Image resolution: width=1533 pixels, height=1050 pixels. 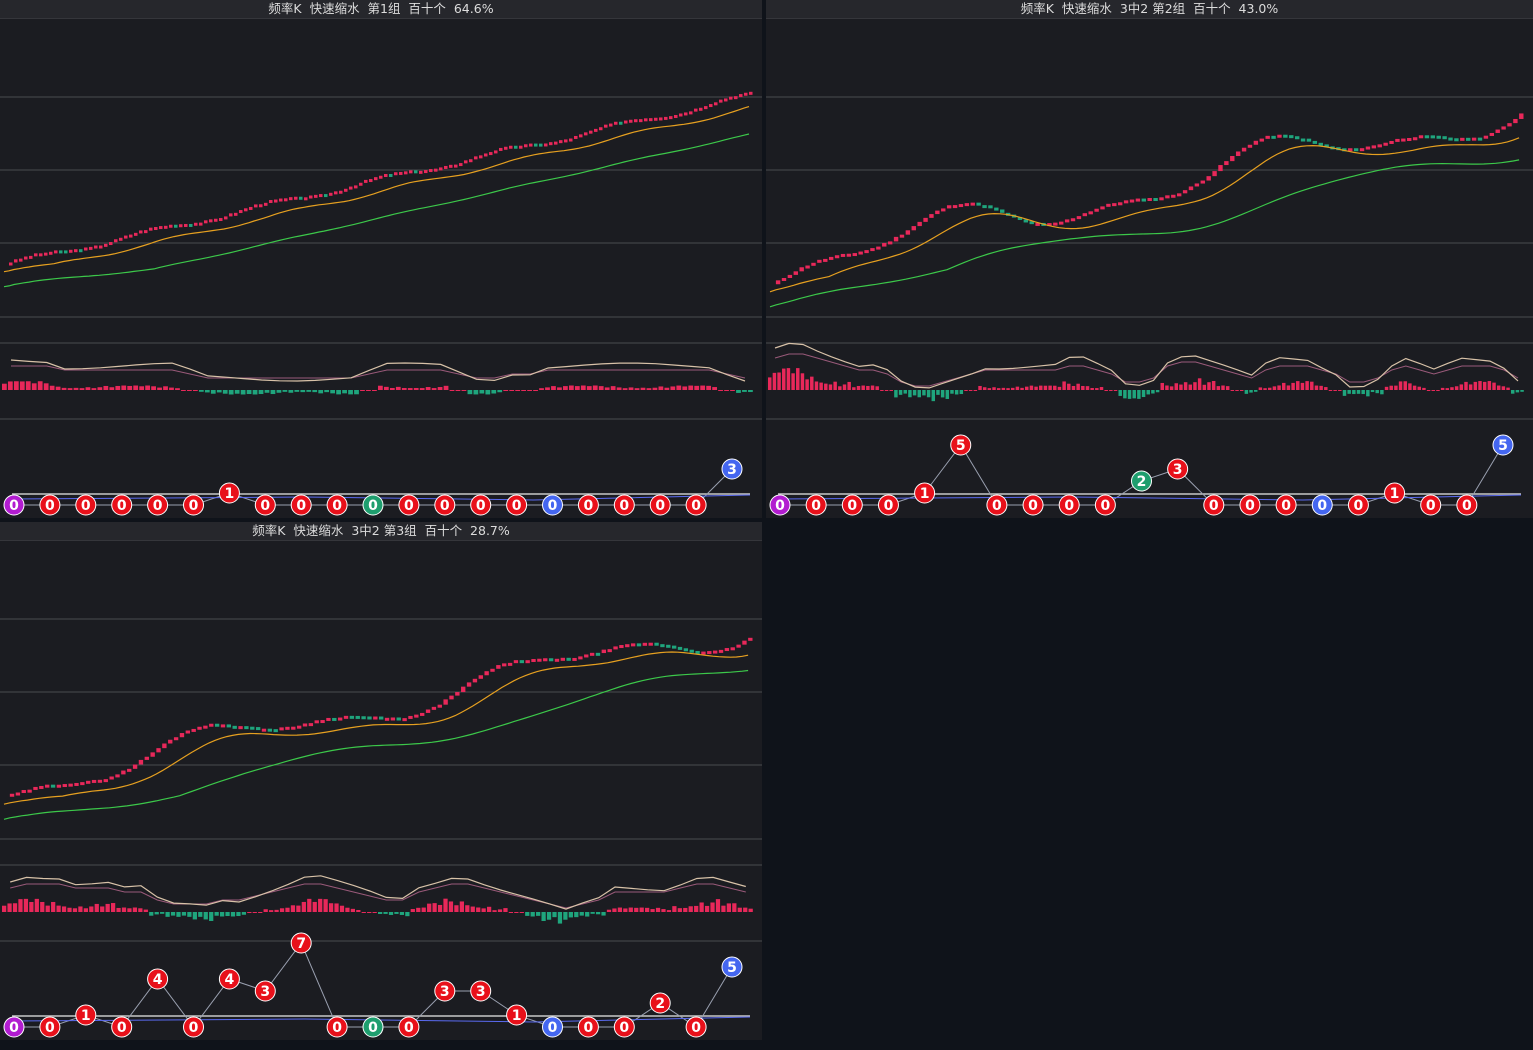 What do you see at coordinates (158, 980) in the screenshot?
I see `count-badge-label: 4` at bounding box center [158, 980].